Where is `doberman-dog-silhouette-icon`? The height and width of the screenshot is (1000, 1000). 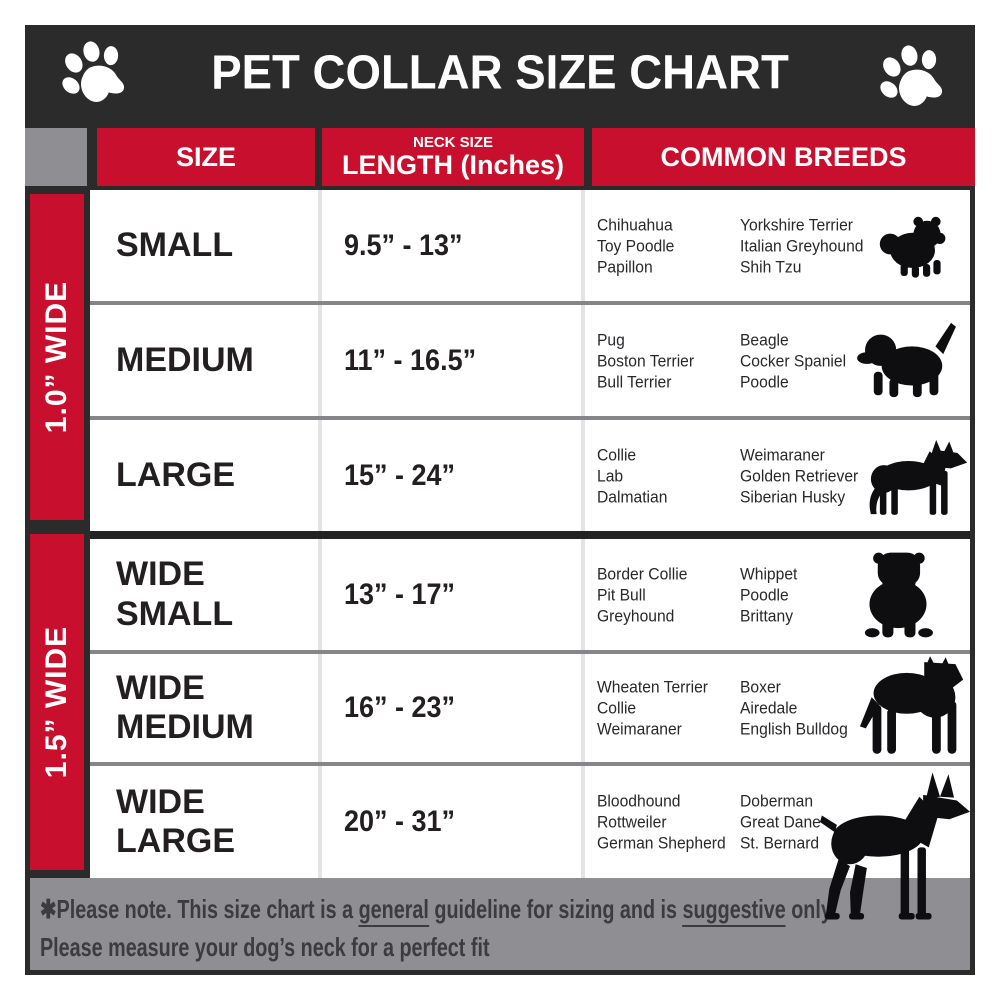 doberman-dog-silhouette-icon is located at coordinates (895, 852).